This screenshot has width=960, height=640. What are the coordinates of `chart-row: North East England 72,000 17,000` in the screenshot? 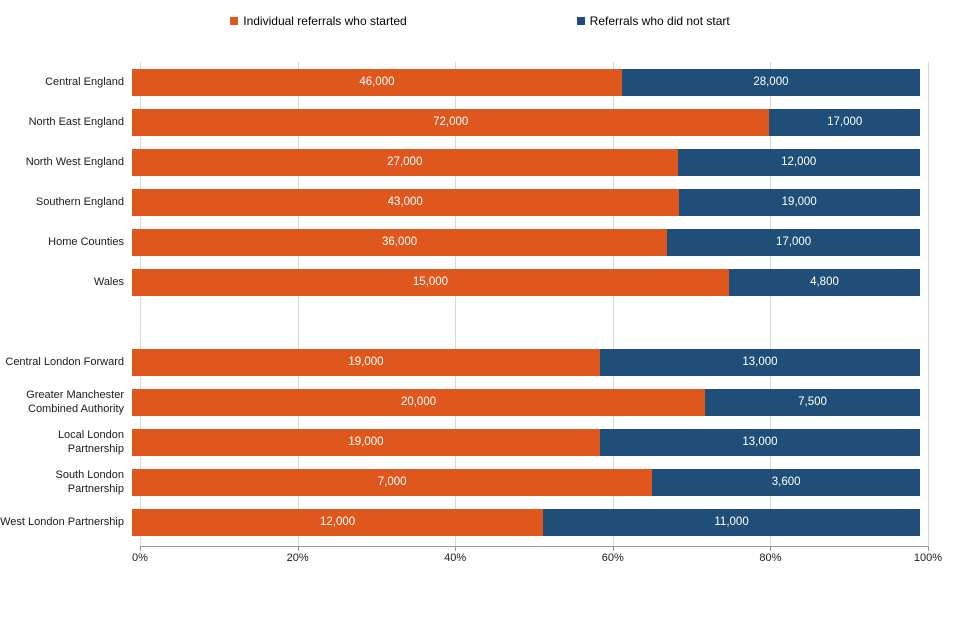 It's located at (480, 122).